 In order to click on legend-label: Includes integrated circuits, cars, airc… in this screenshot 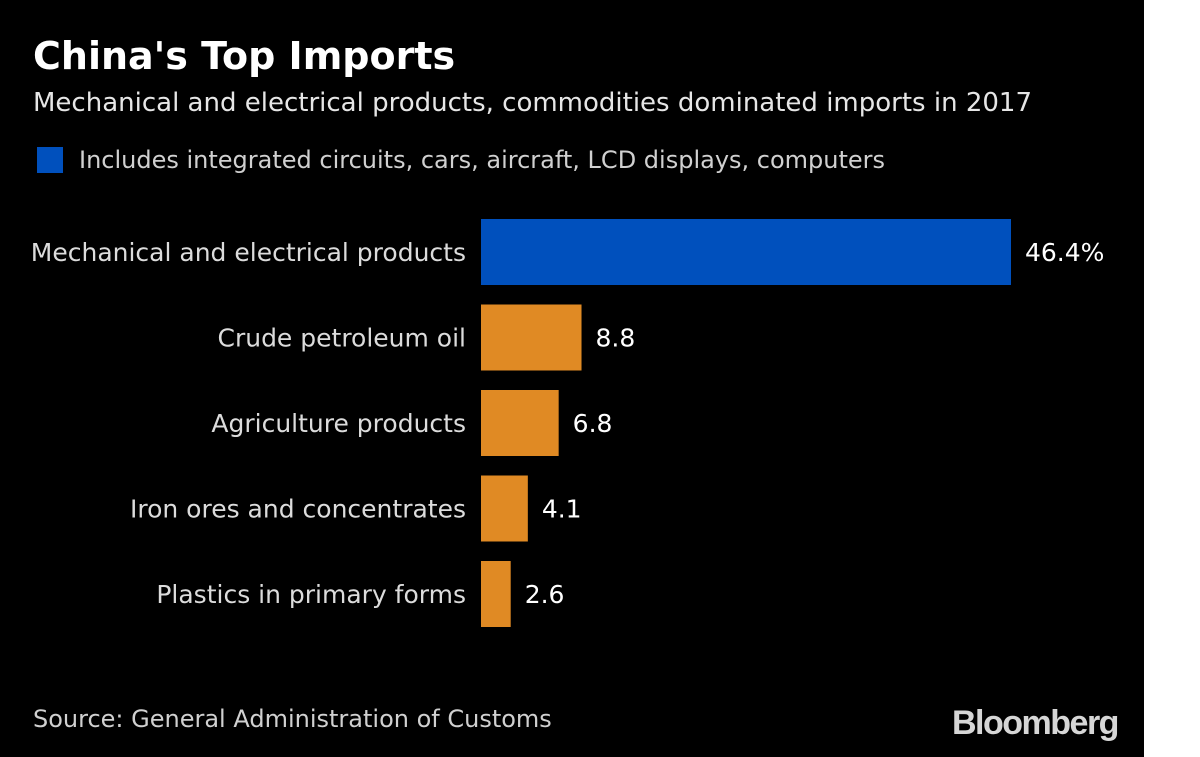, I will do `click(482, 160)`.